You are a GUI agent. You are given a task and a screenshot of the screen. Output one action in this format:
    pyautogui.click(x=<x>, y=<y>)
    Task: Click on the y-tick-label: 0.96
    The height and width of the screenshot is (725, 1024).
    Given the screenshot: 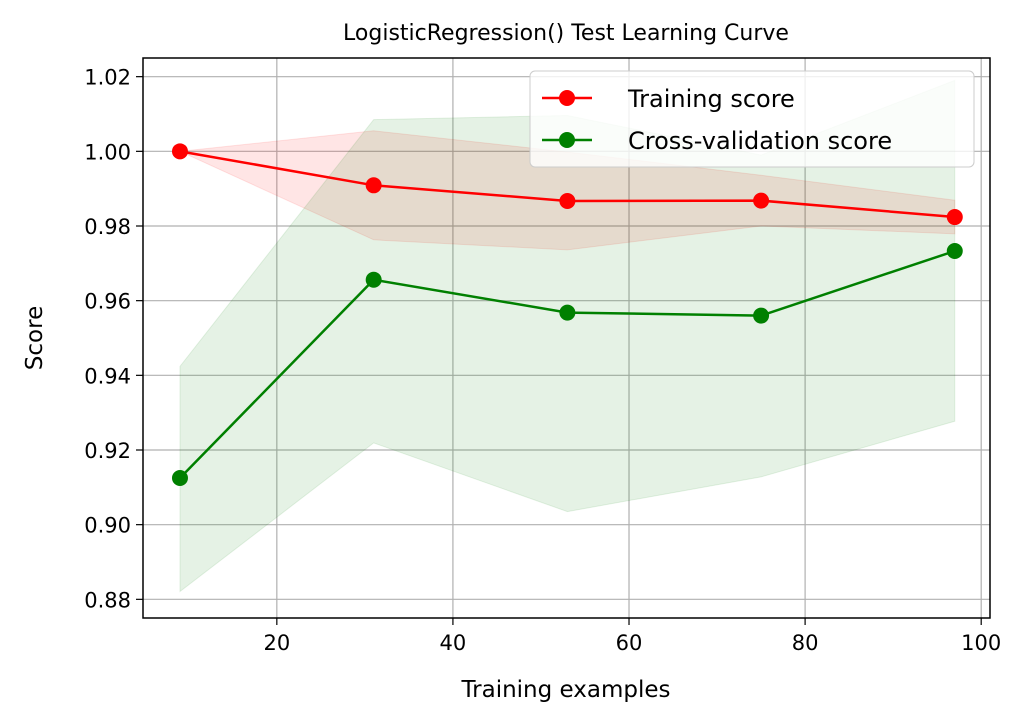 What is the action you would take?
    pyautogui.click(x=107, y=302)
    